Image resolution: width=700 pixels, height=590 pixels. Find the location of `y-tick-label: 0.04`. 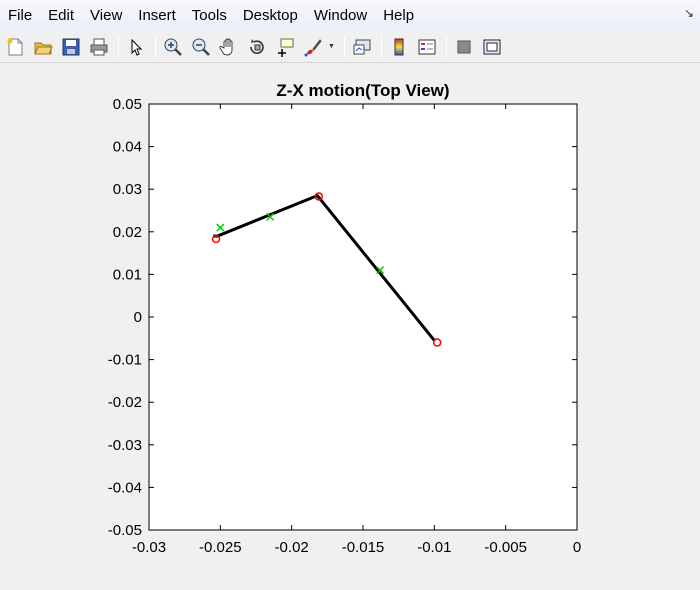

y-tick-label: 0.04 is located at coordinates (127, 147).